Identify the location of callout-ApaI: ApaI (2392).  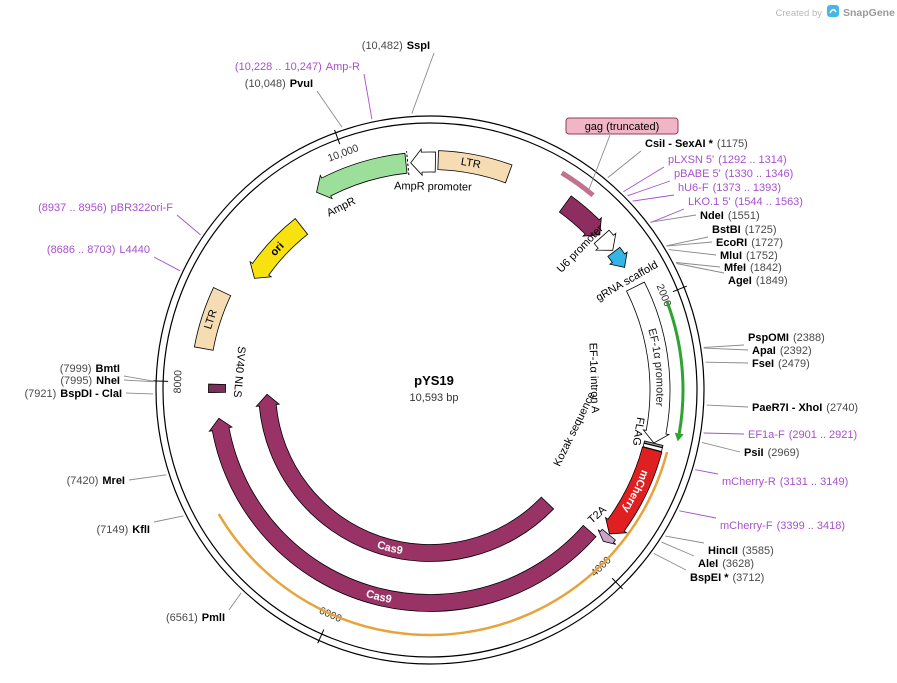
(782, 351).